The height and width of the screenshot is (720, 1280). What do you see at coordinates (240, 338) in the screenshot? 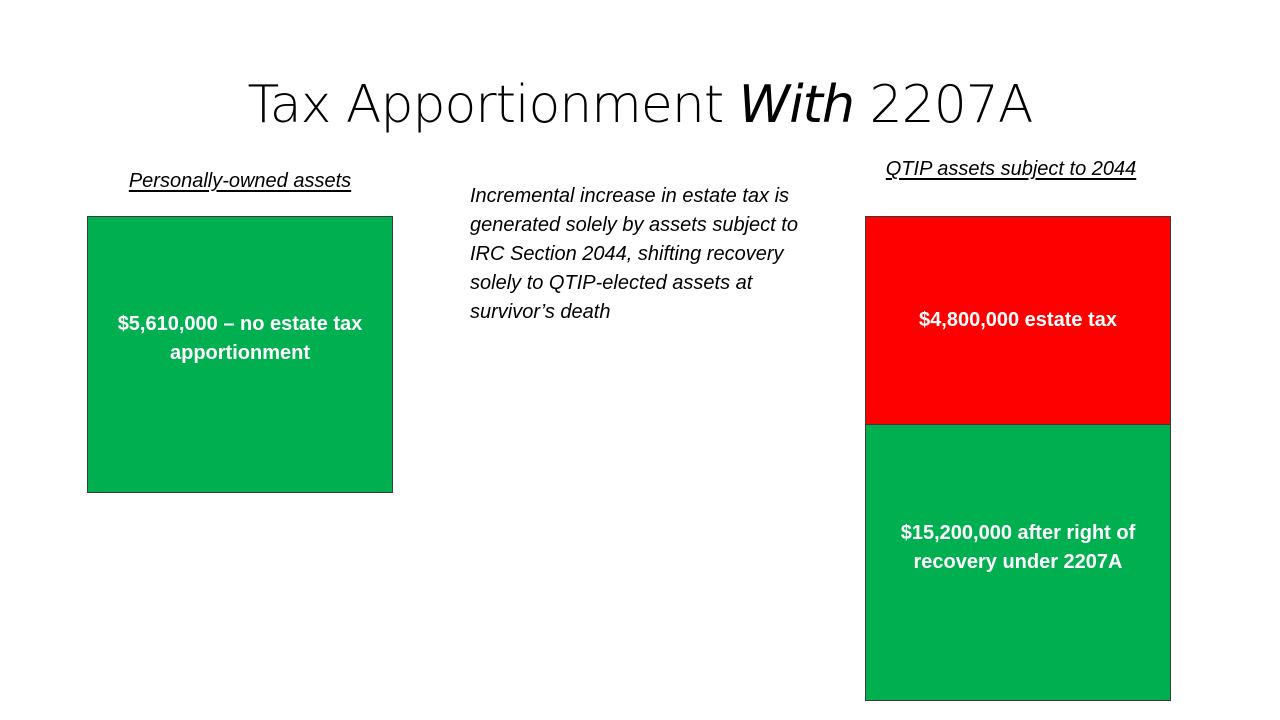
I see `personal-assets-box-label: $5,610,000 – no estate tax apportionment` at bounding box center [240, 338].